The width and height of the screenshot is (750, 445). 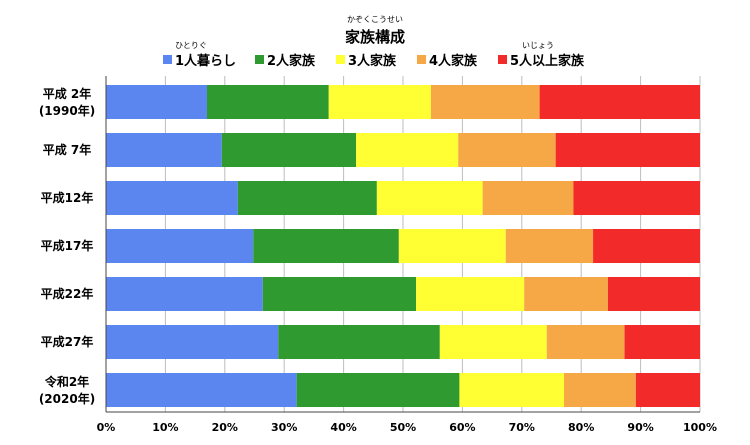 I want to click on x-tick-label: 100%, so click(x=700, y=427).